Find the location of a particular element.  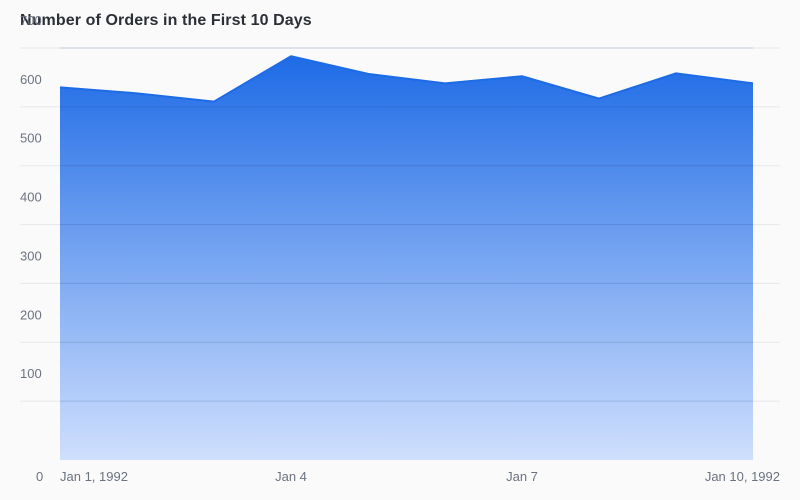

chart-title: Number of Orders in the First 10 Days is located at coordinates (166, 20).